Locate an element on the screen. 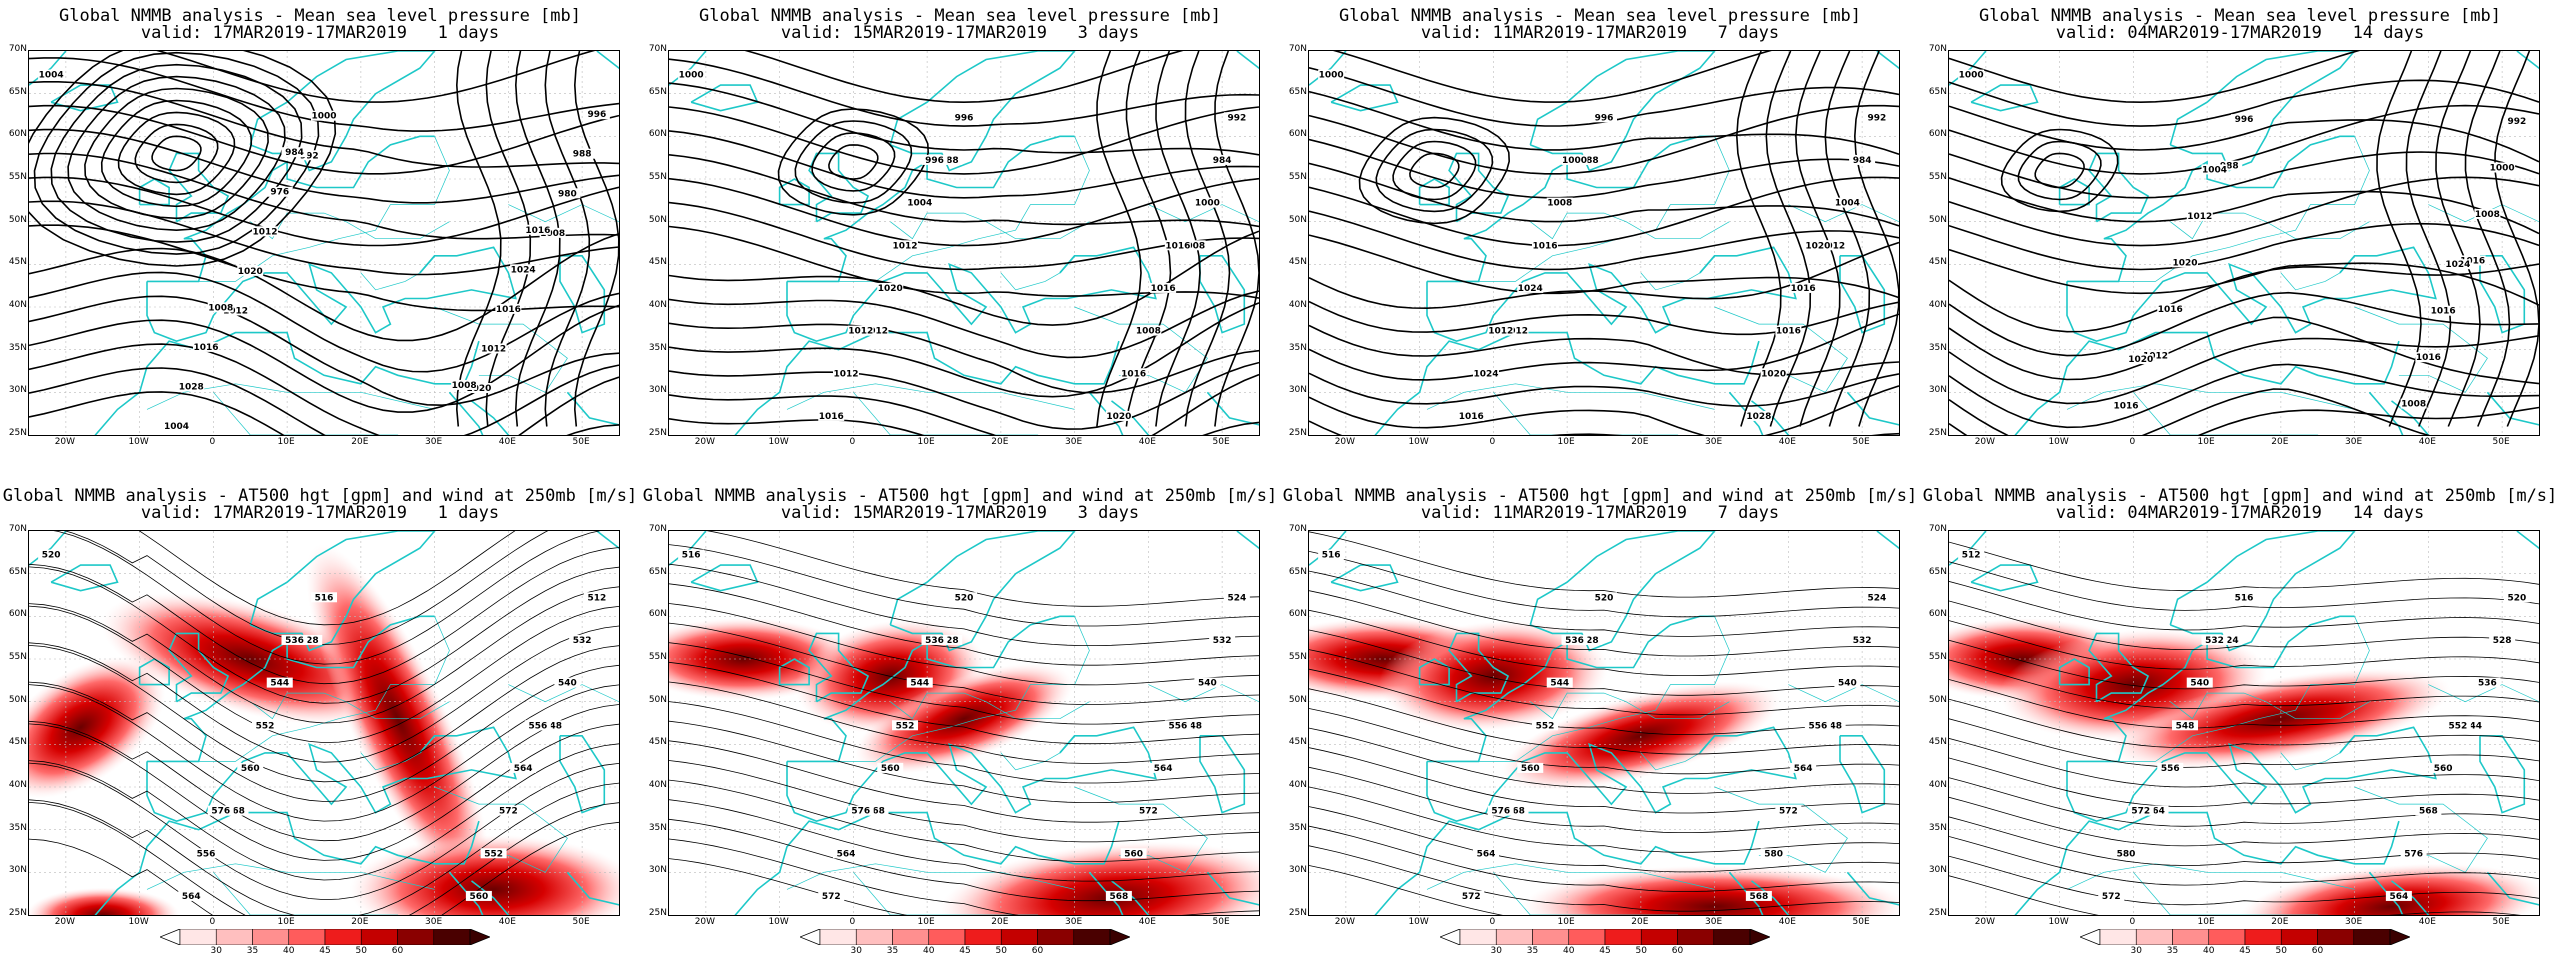 Image resolution: width=2560 pixels, height=960 pixels. contour-label: 552 is located at coordinates (265, 726).